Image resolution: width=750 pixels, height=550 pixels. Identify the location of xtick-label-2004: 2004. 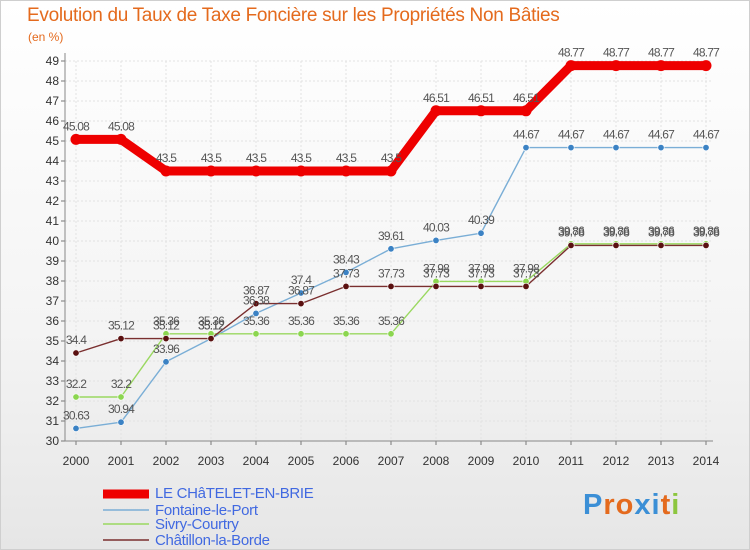
(256, 461).